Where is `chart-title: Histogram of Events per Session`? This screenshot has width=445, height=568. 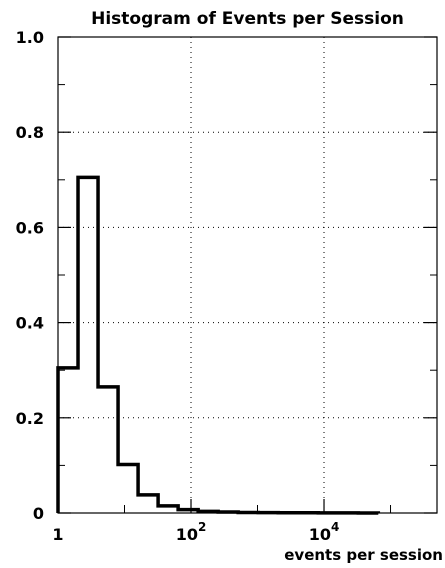 chart-title: Histogram of Events per Session is located at coordinates (247, 19).